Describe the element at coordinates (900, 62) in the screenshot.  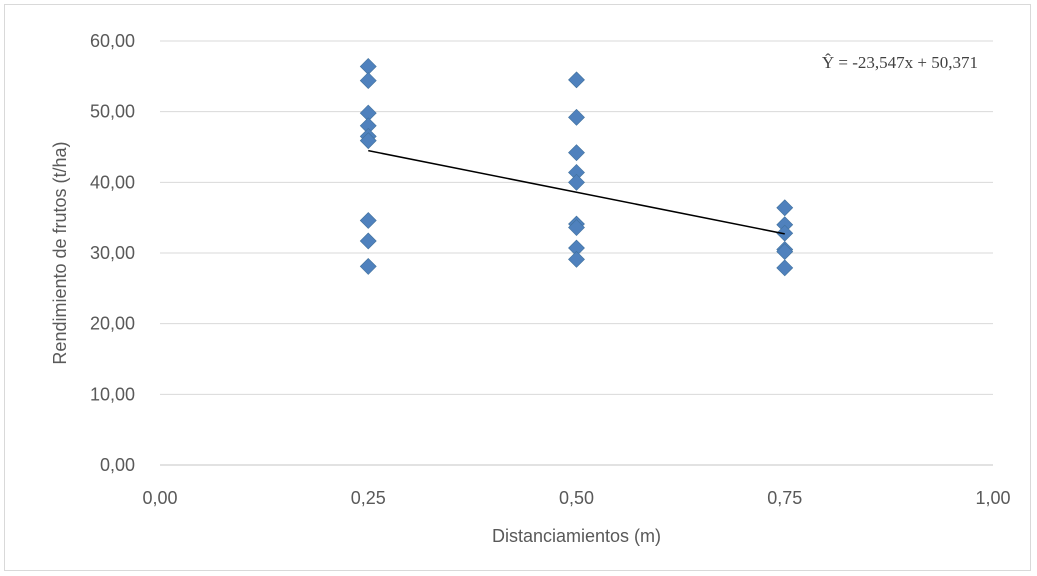
I see `trendline-equation: Ŷ = -23,547x + 50,371` at that location.